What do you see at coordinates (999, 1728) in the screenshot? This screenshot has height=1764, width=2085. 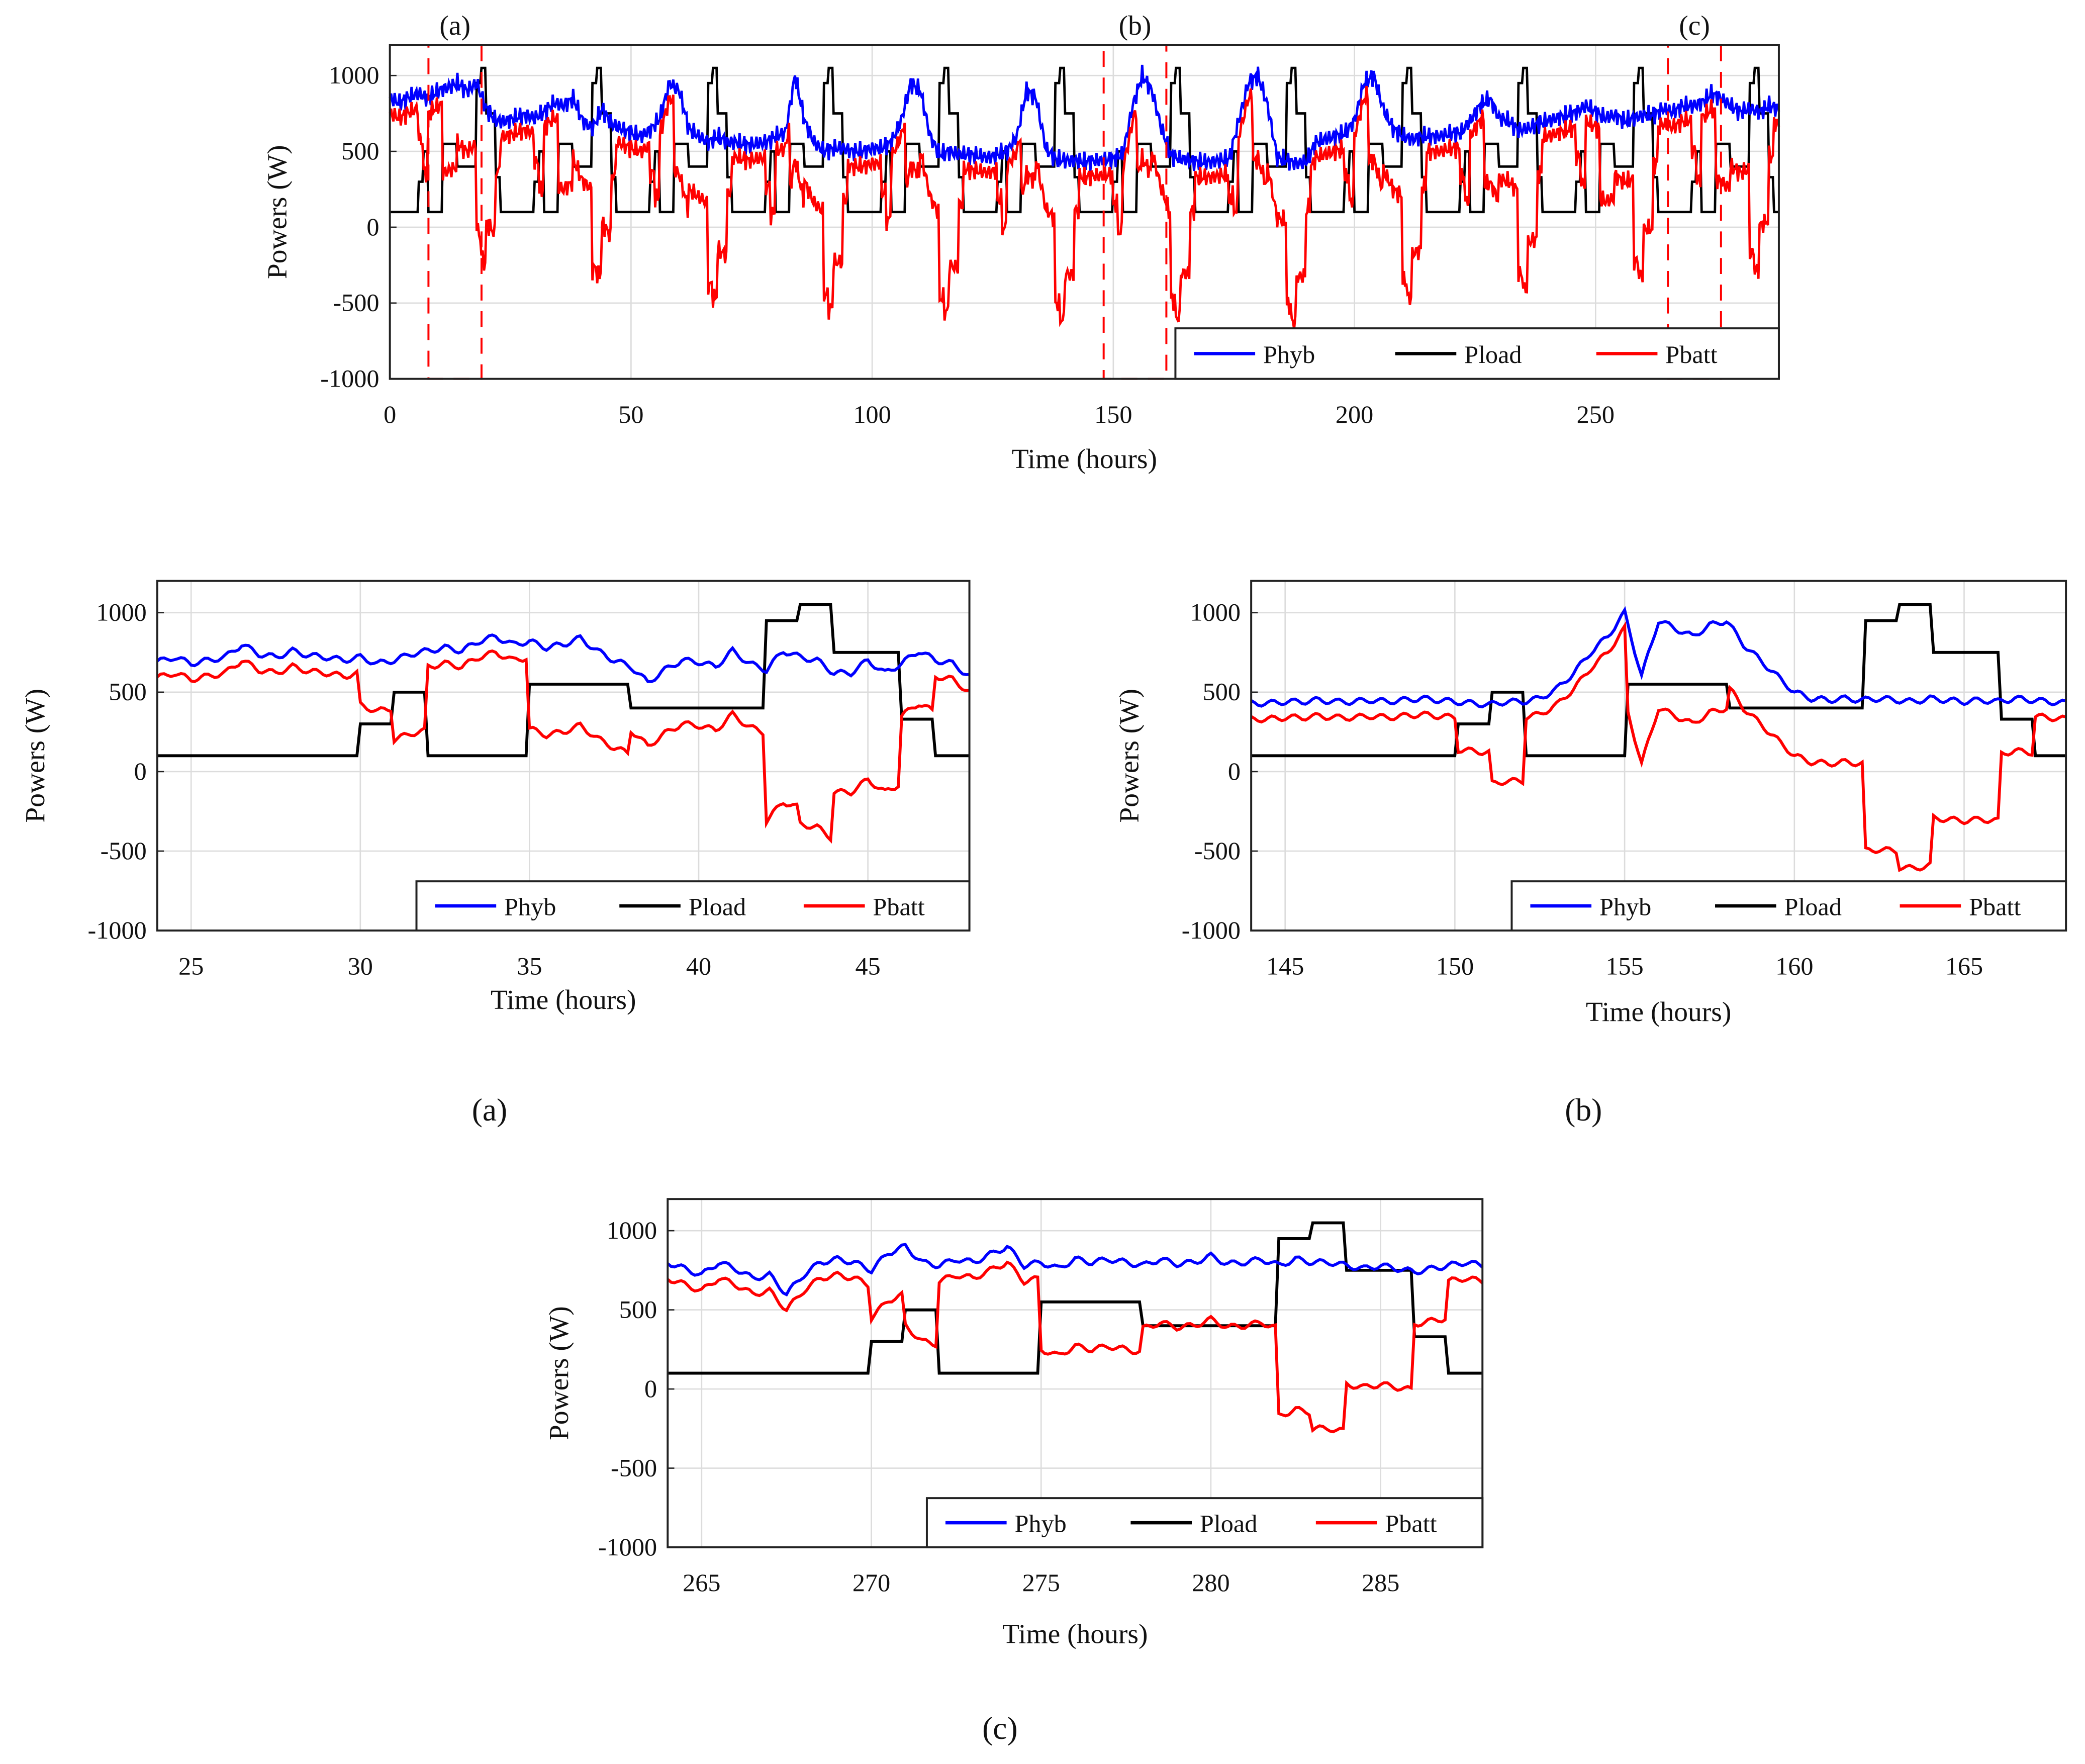 I see `caption-c: (c)` at bounding box center [999, 1728].